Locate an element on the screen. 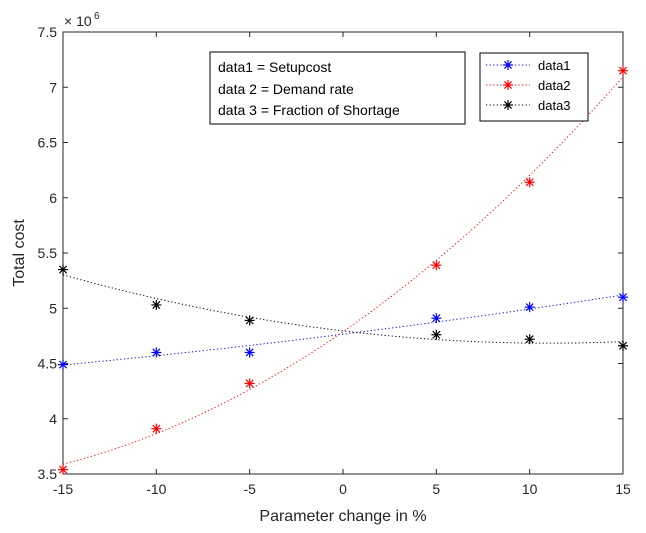  legend-item-data1: data1 is located at coordinates (528, 65).